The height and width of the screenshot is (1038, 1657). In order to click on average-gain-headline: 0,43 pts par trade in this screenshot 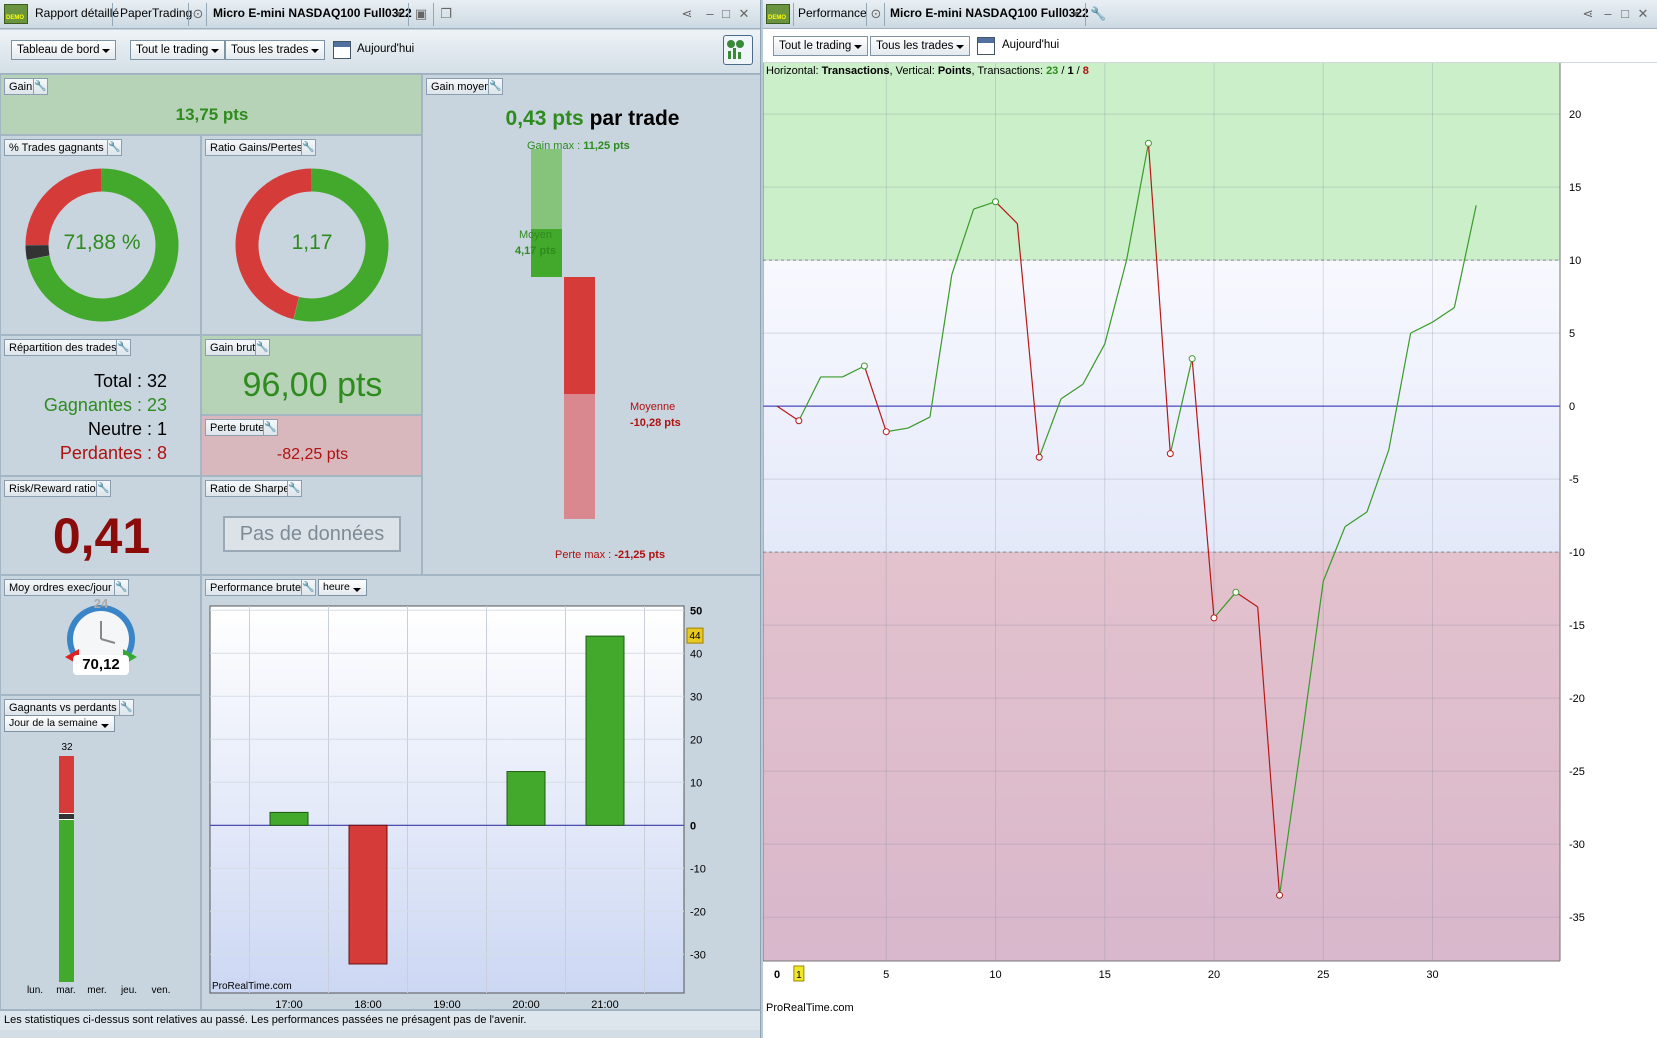, I will do `click(591, 119)`.